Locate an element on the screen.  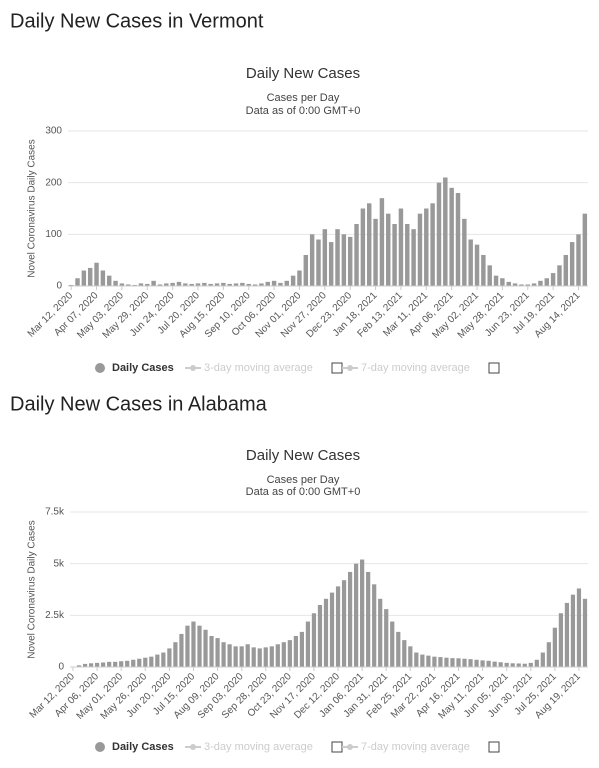
y-tick-label: 100 is located at coordinates (53, 234).